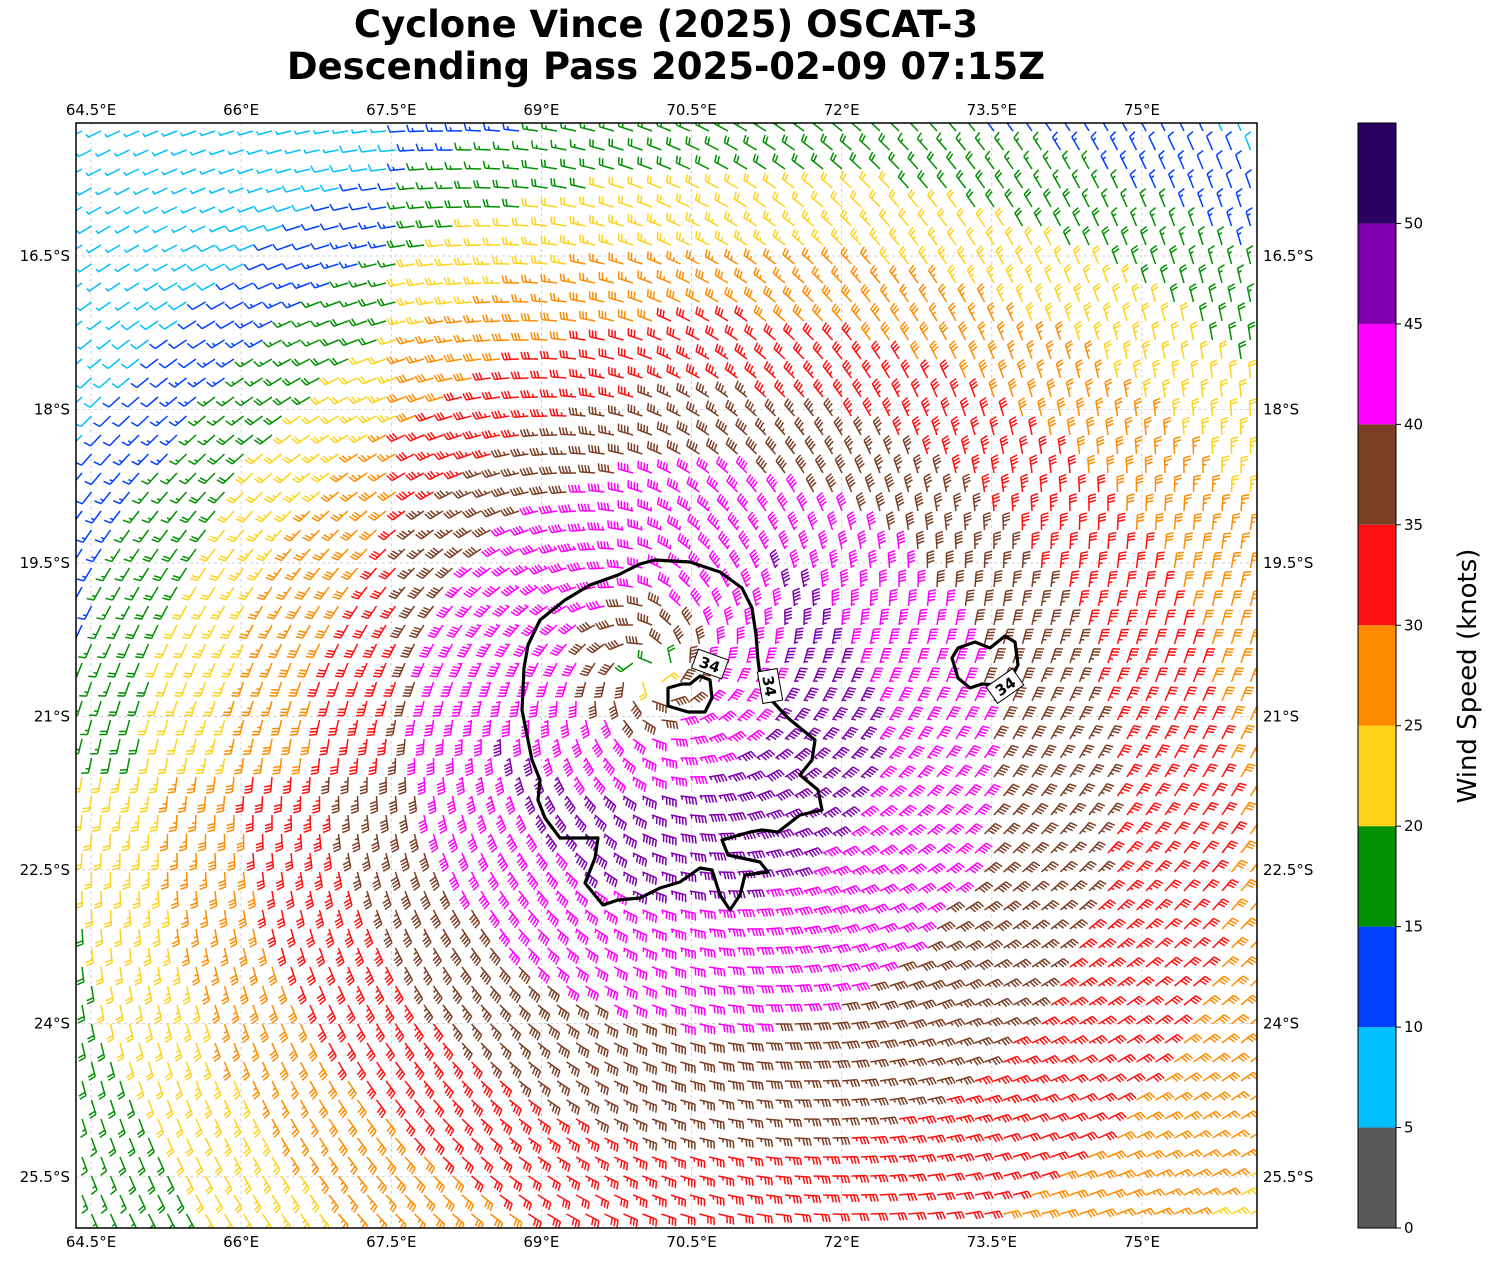  What do you see at coordinates (1413, 424) in the screenshot?
I see `colorbar-tick-label: 40` at bounding box center [1413, 424].